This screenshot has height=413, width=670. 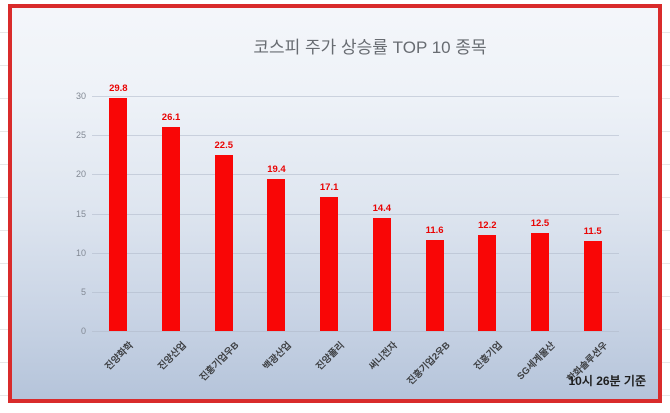 I want to click on bar-value-label: 22.5, so click(x=224, y=145).